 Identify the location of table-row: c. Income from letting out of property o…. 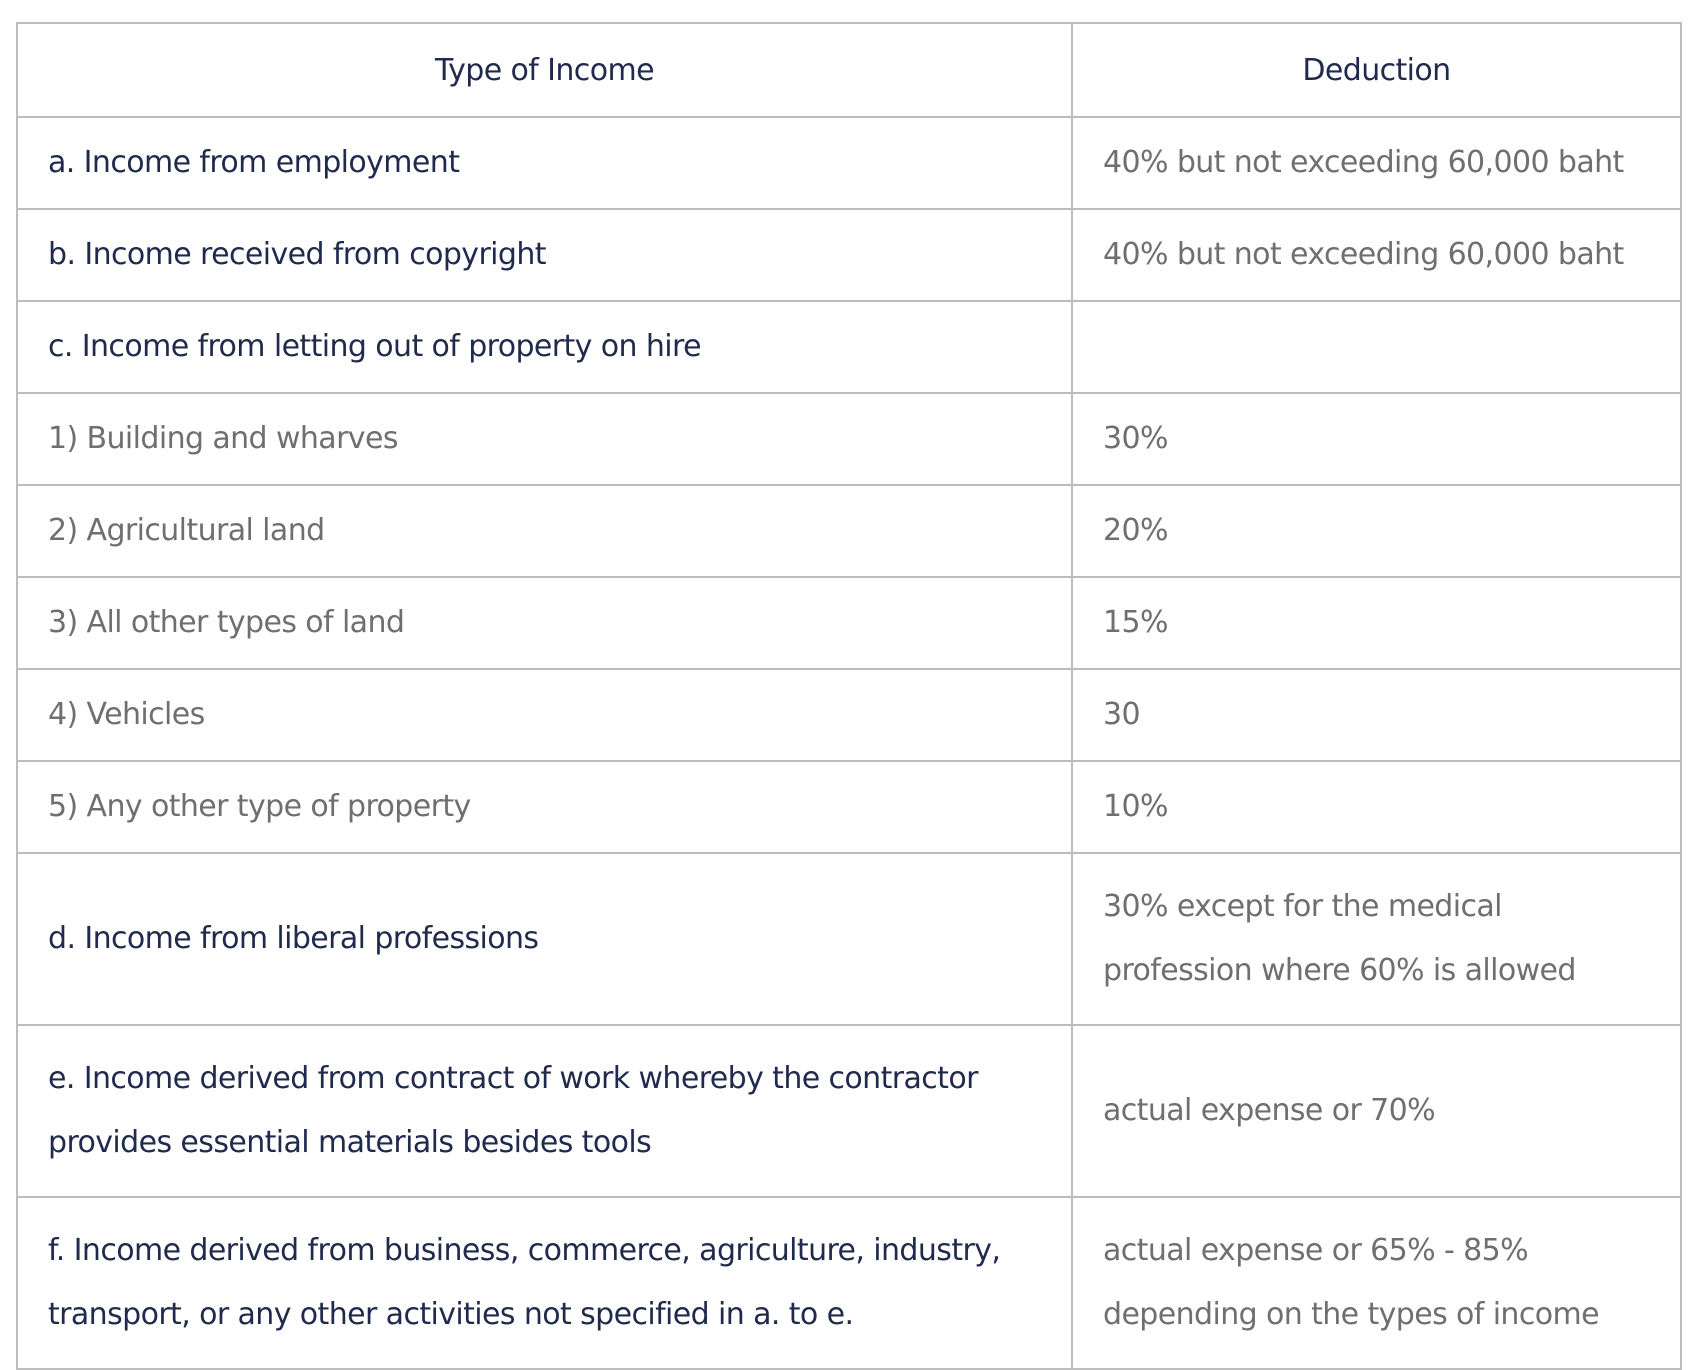
(849, 347).